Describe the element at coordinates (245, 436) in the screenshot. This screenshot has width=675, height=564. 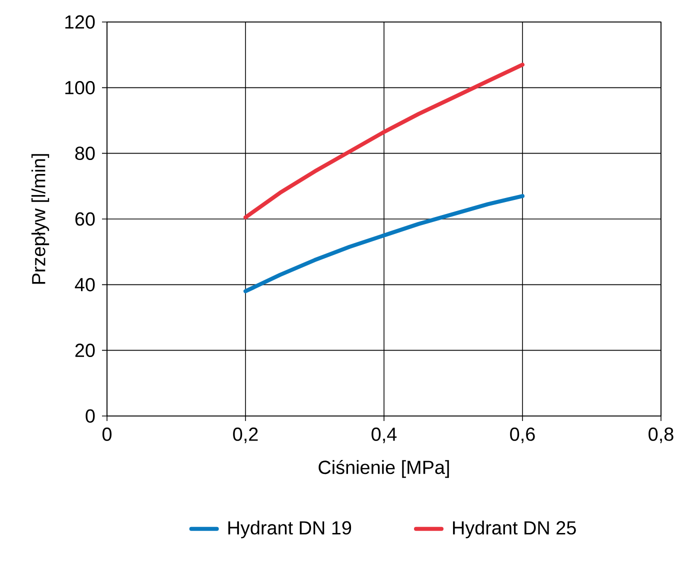
I see `x-tick-label: 0,2` at that location.